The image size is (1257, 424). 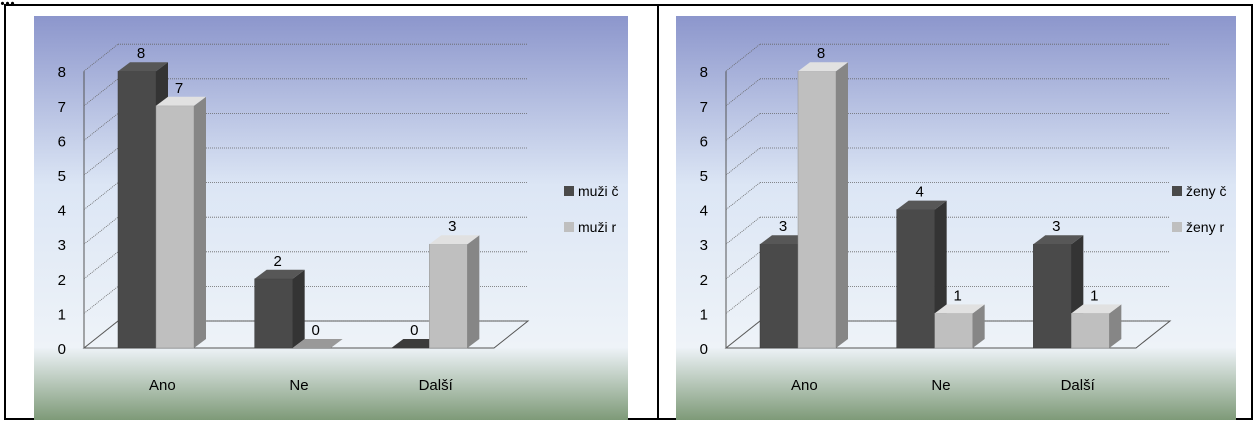 What do you see at coordinates (277, 261) in the screenshot?
I see `data-label: 2` at bounding box center [277, 261].